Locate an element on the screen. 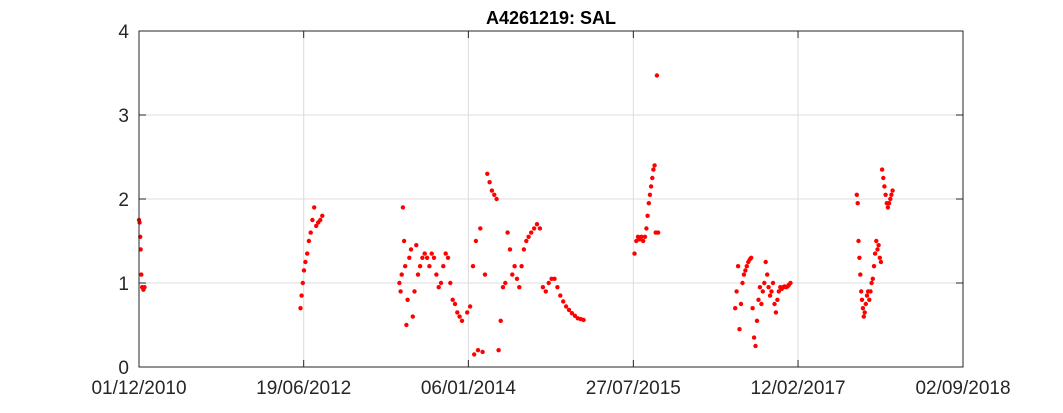 This screenshot has width=1063, height=413. x-tick-label: 27/07/2015 is located at coordinates (633, 388).